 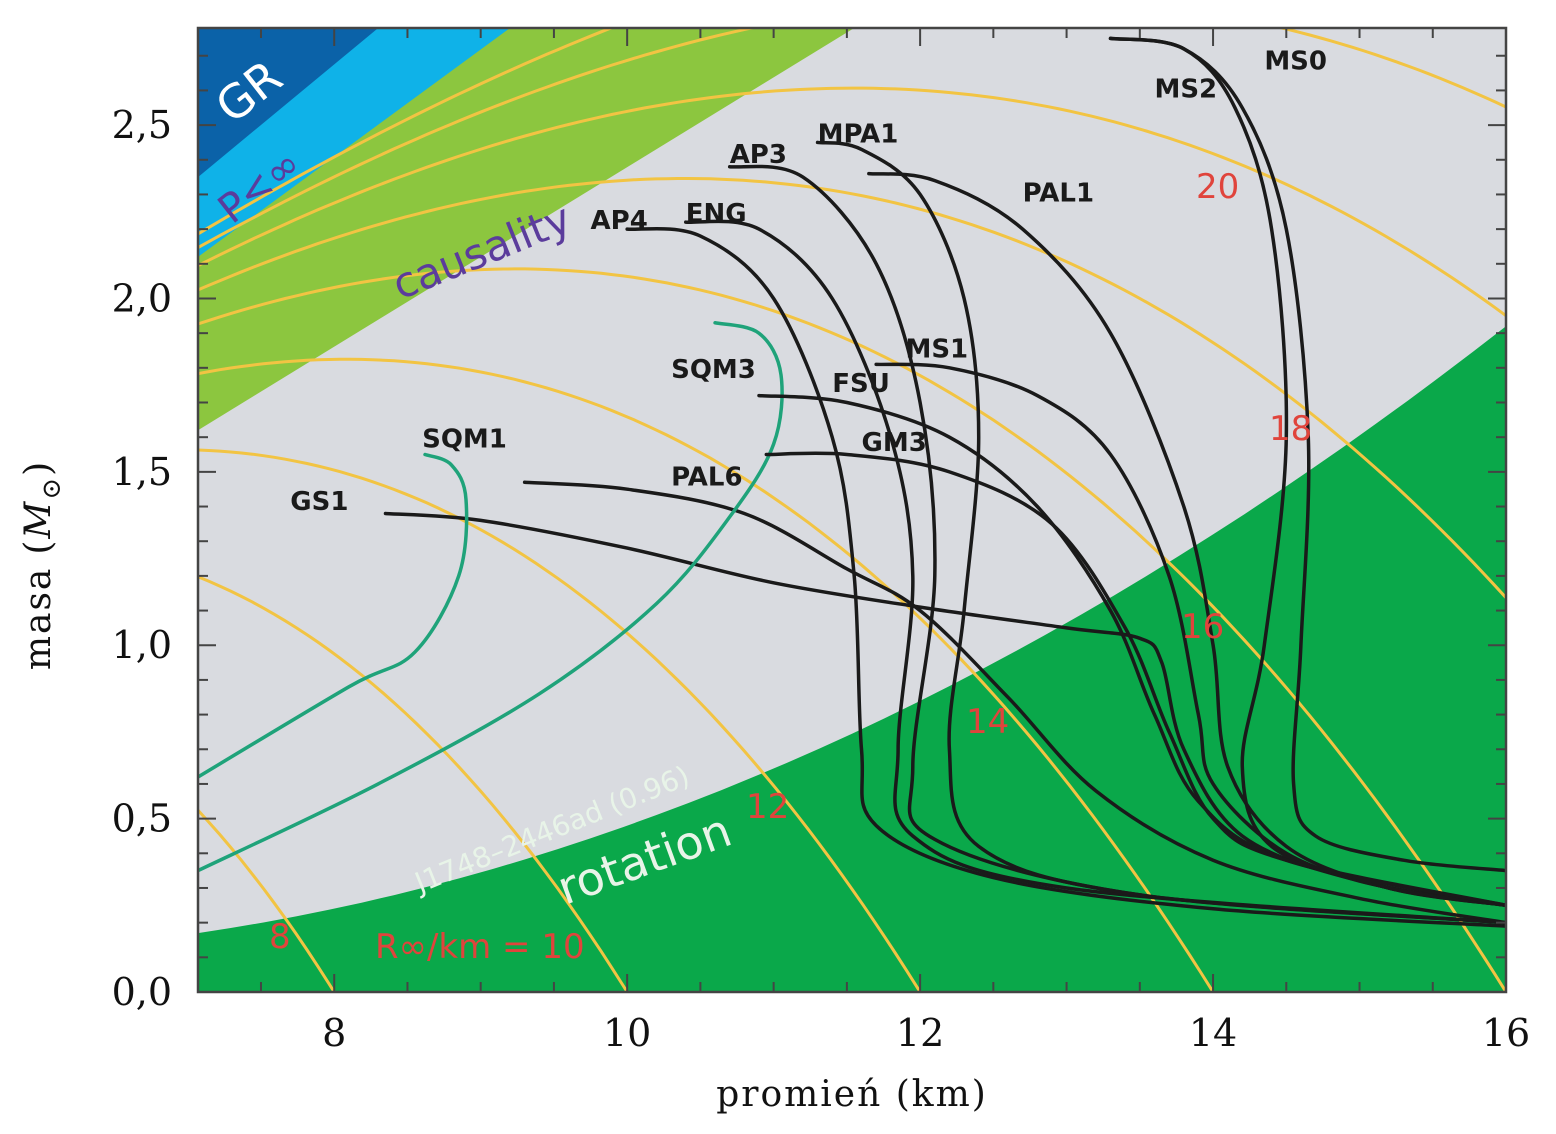 What do you see at coordinates (1185, 89) in the screenshot?
I see `curve-label-ms2: MS2` at bounding box center [1185, 89].